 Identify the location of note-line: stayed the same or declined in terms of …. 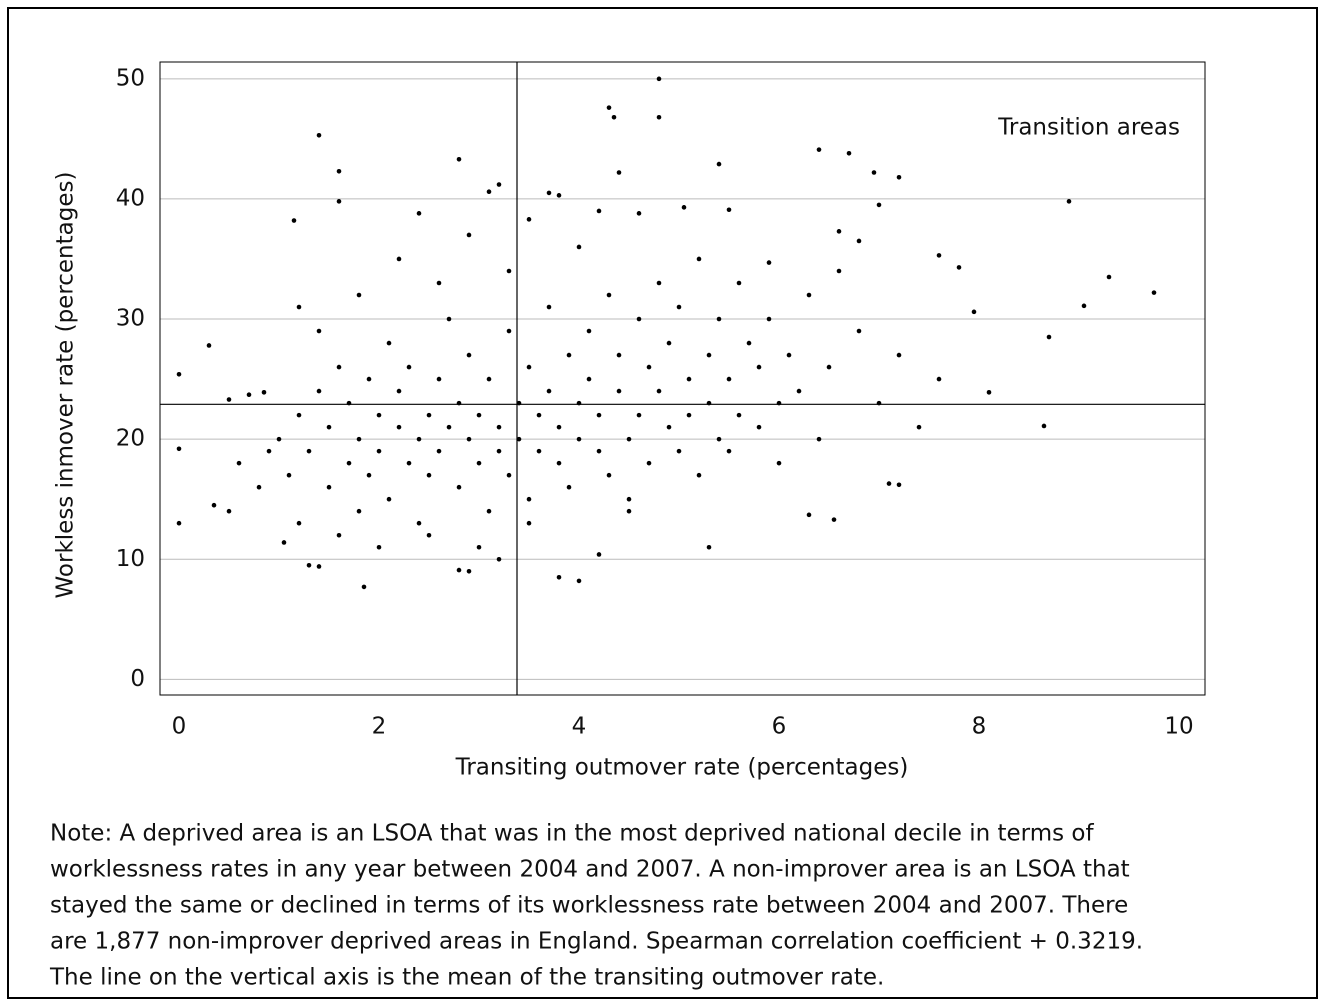
(589, 906).